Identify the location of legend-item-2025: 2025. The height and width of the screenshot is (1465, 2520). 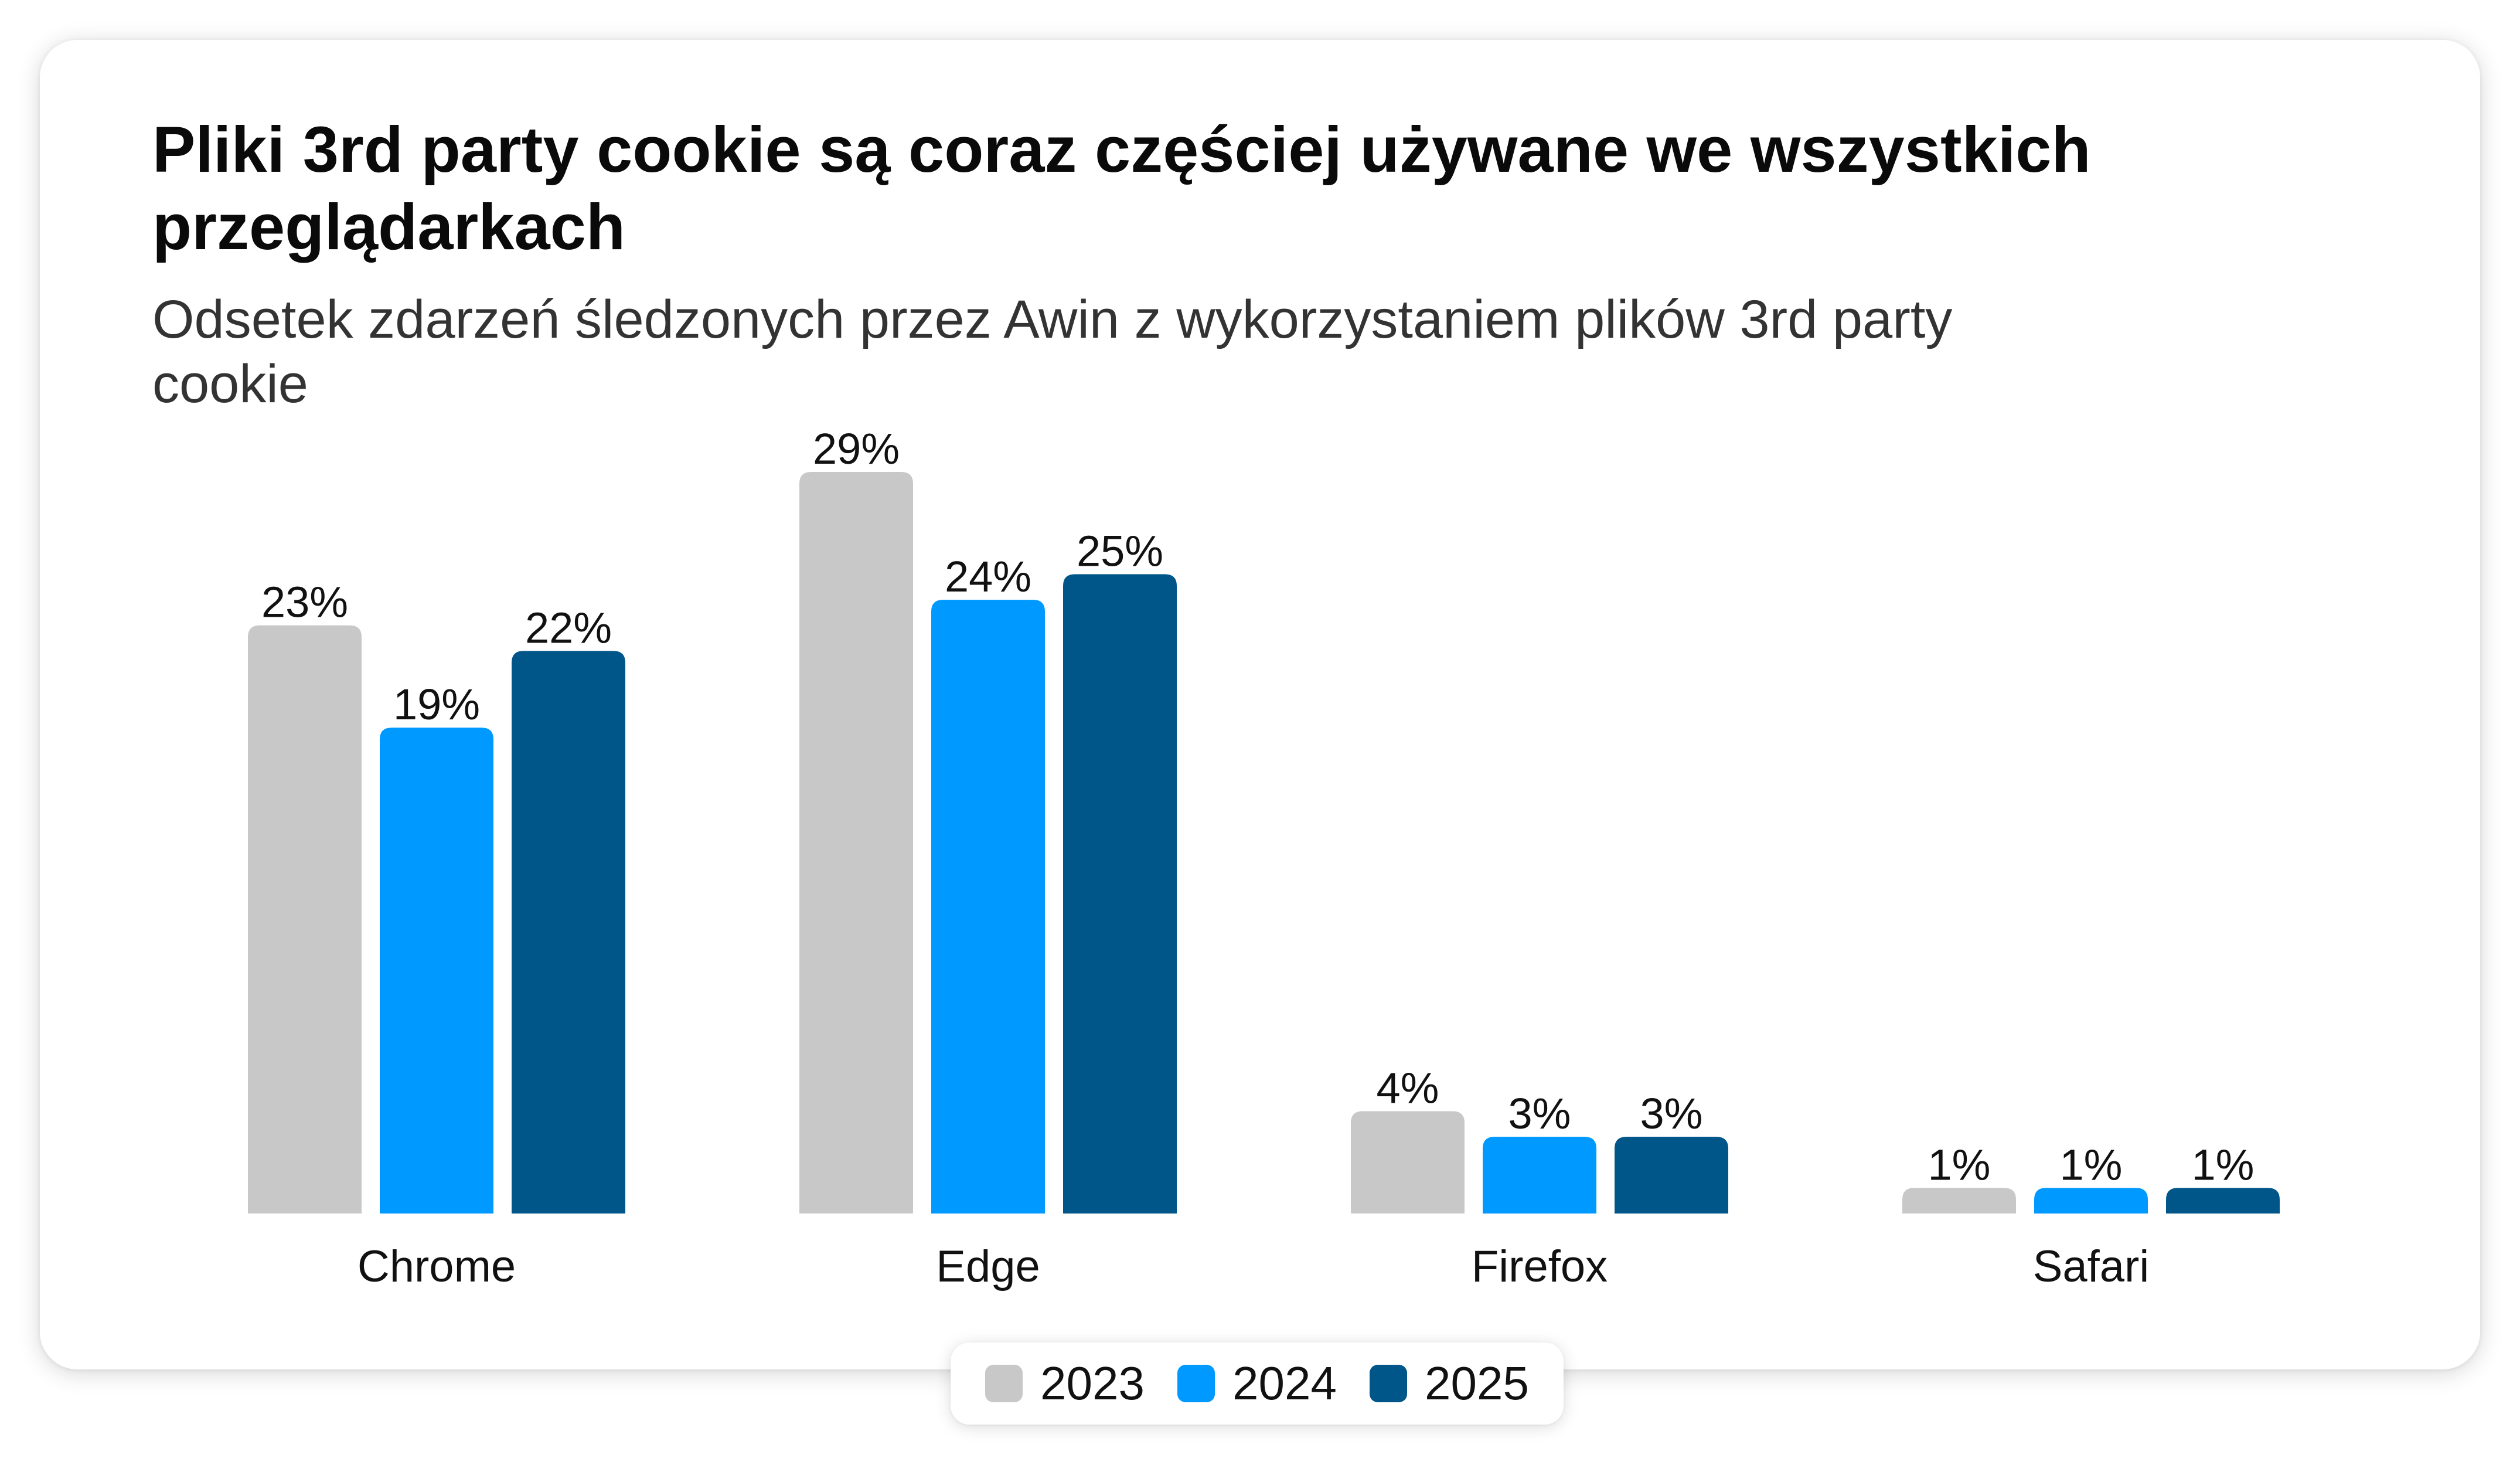
(1449, 1384).